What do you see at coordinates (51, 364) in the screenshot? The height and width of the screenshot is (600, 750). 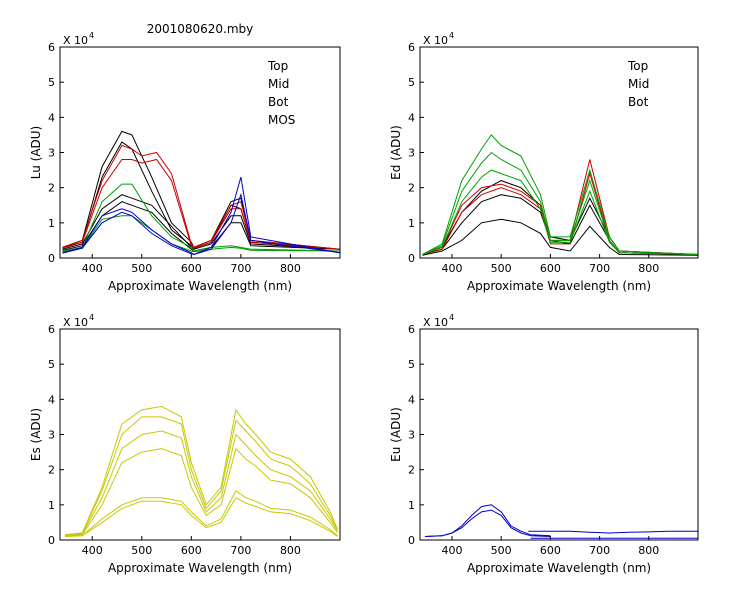 I see `es-ytick-label: 5` at bounding box center [51, 364].